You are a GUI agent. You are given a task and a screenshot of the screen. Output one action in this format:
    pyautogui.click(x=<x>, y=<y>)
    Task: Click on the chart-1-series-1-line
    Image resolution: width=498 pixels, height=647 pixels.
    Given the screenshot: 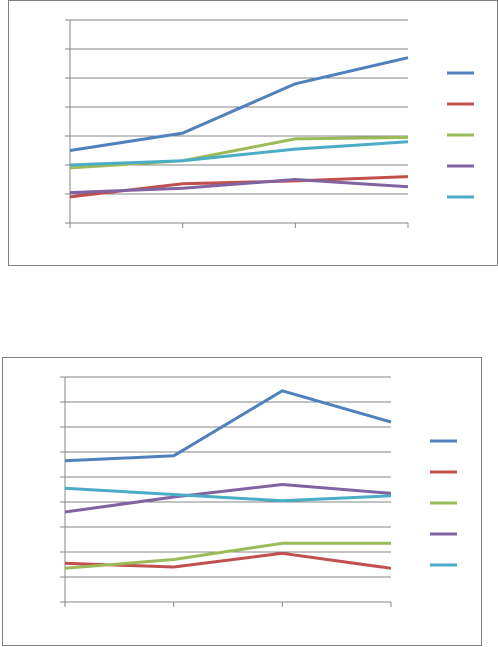 What is the action you would take?
    pyautogui.click(x=239, y=104)
    